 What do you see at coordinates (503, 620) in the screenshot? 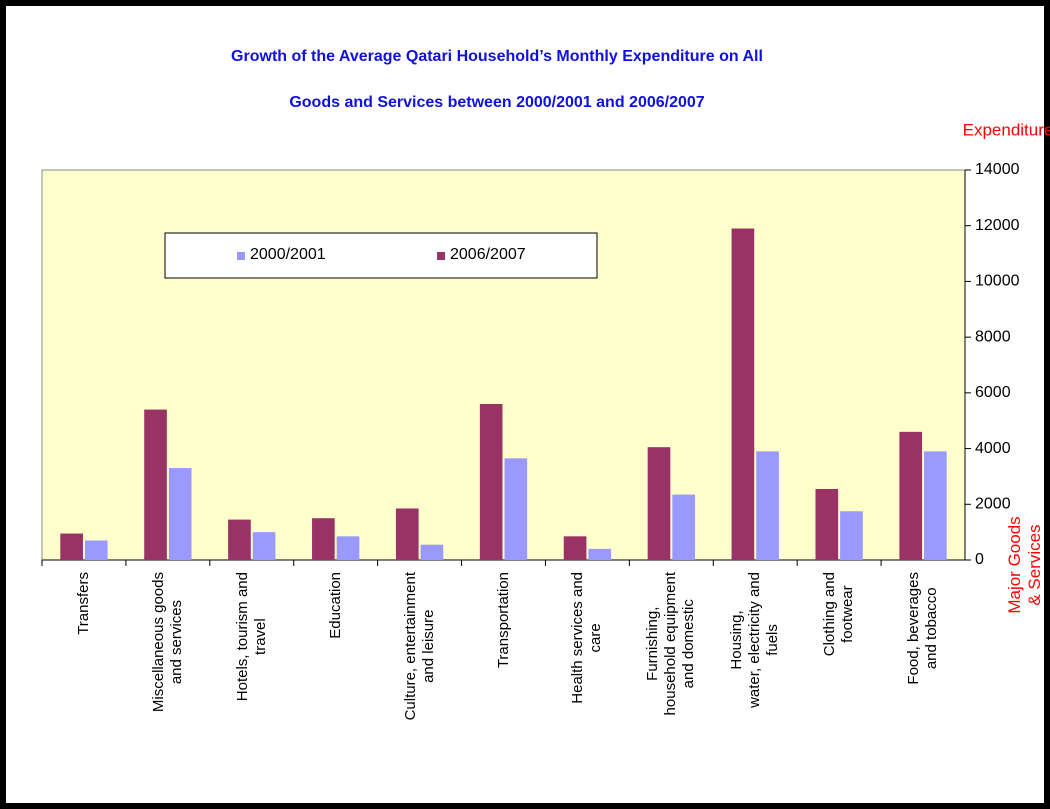
I see `x-tick-label: Transportation` at bounding box center [503, 620].